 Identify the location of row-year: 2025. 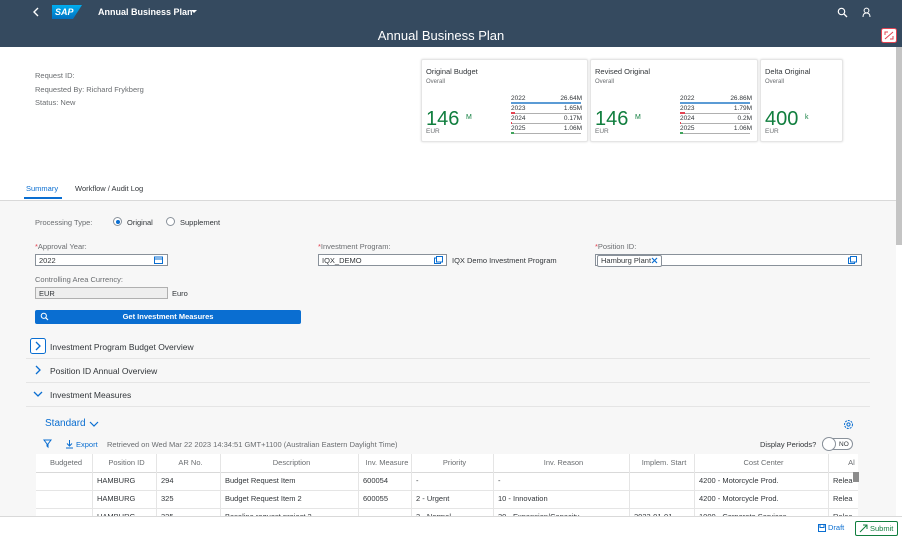
(687, 128).